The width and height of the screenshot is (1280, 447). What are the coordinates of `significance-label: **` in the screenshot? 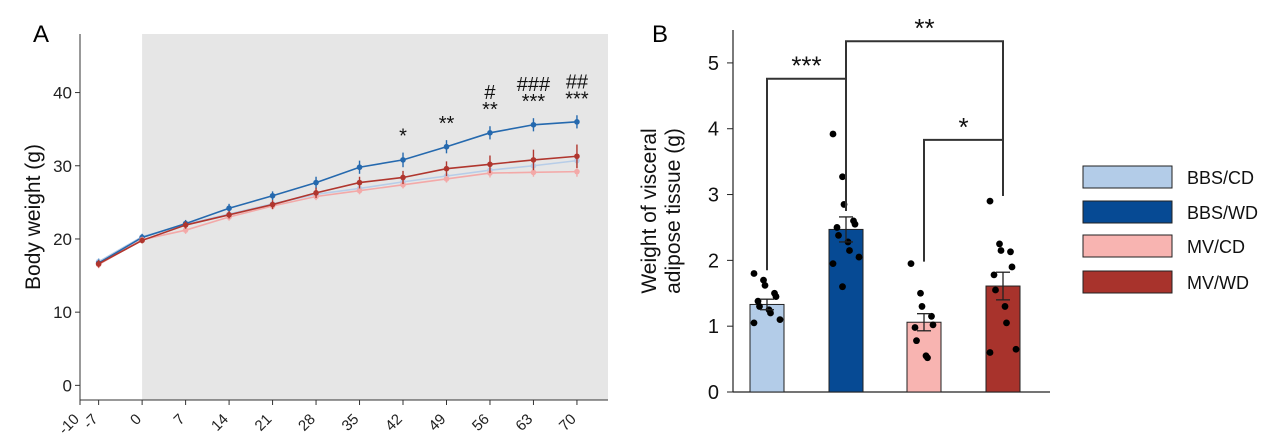 It's located at (924, 28).